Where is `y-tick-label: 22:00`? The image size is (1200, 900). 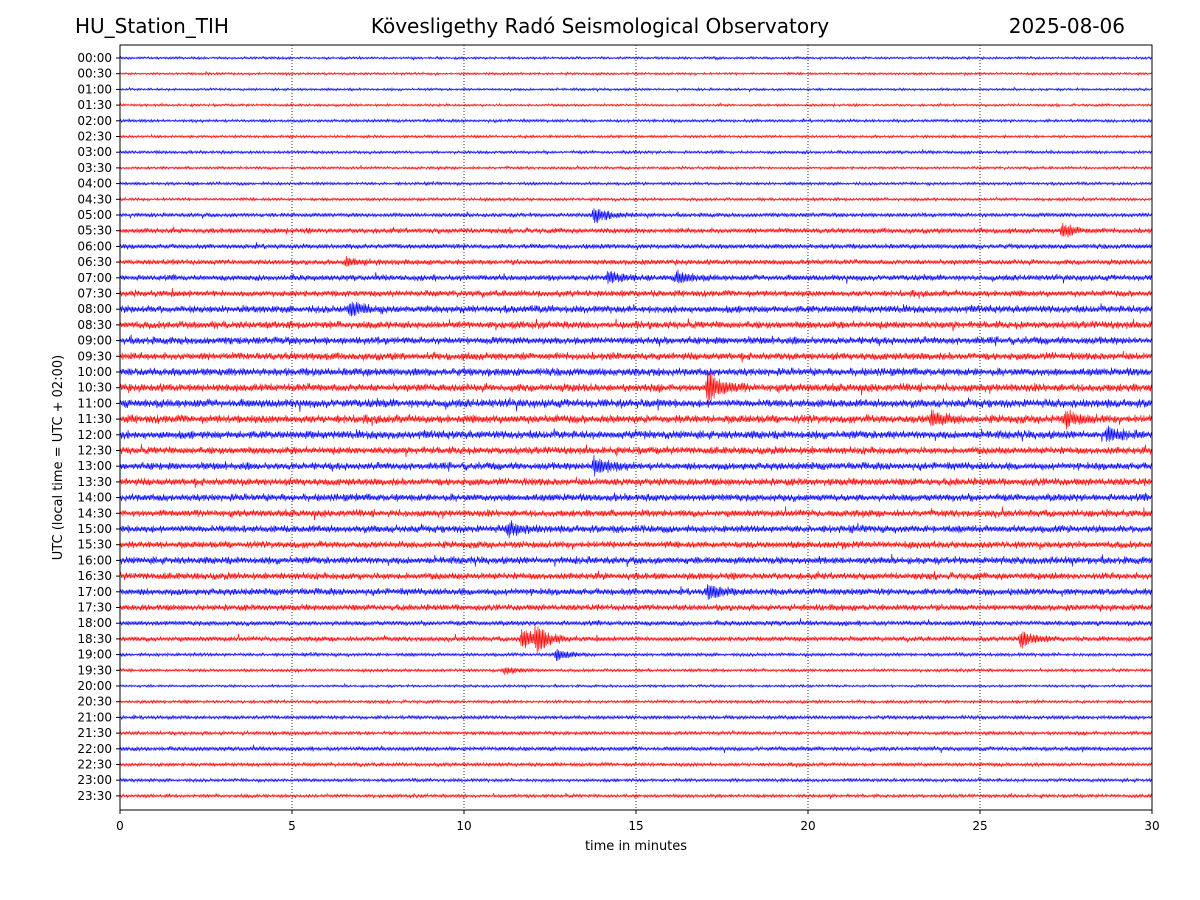 y-tick-label: 22:00 is located at coordinates (94, 749).